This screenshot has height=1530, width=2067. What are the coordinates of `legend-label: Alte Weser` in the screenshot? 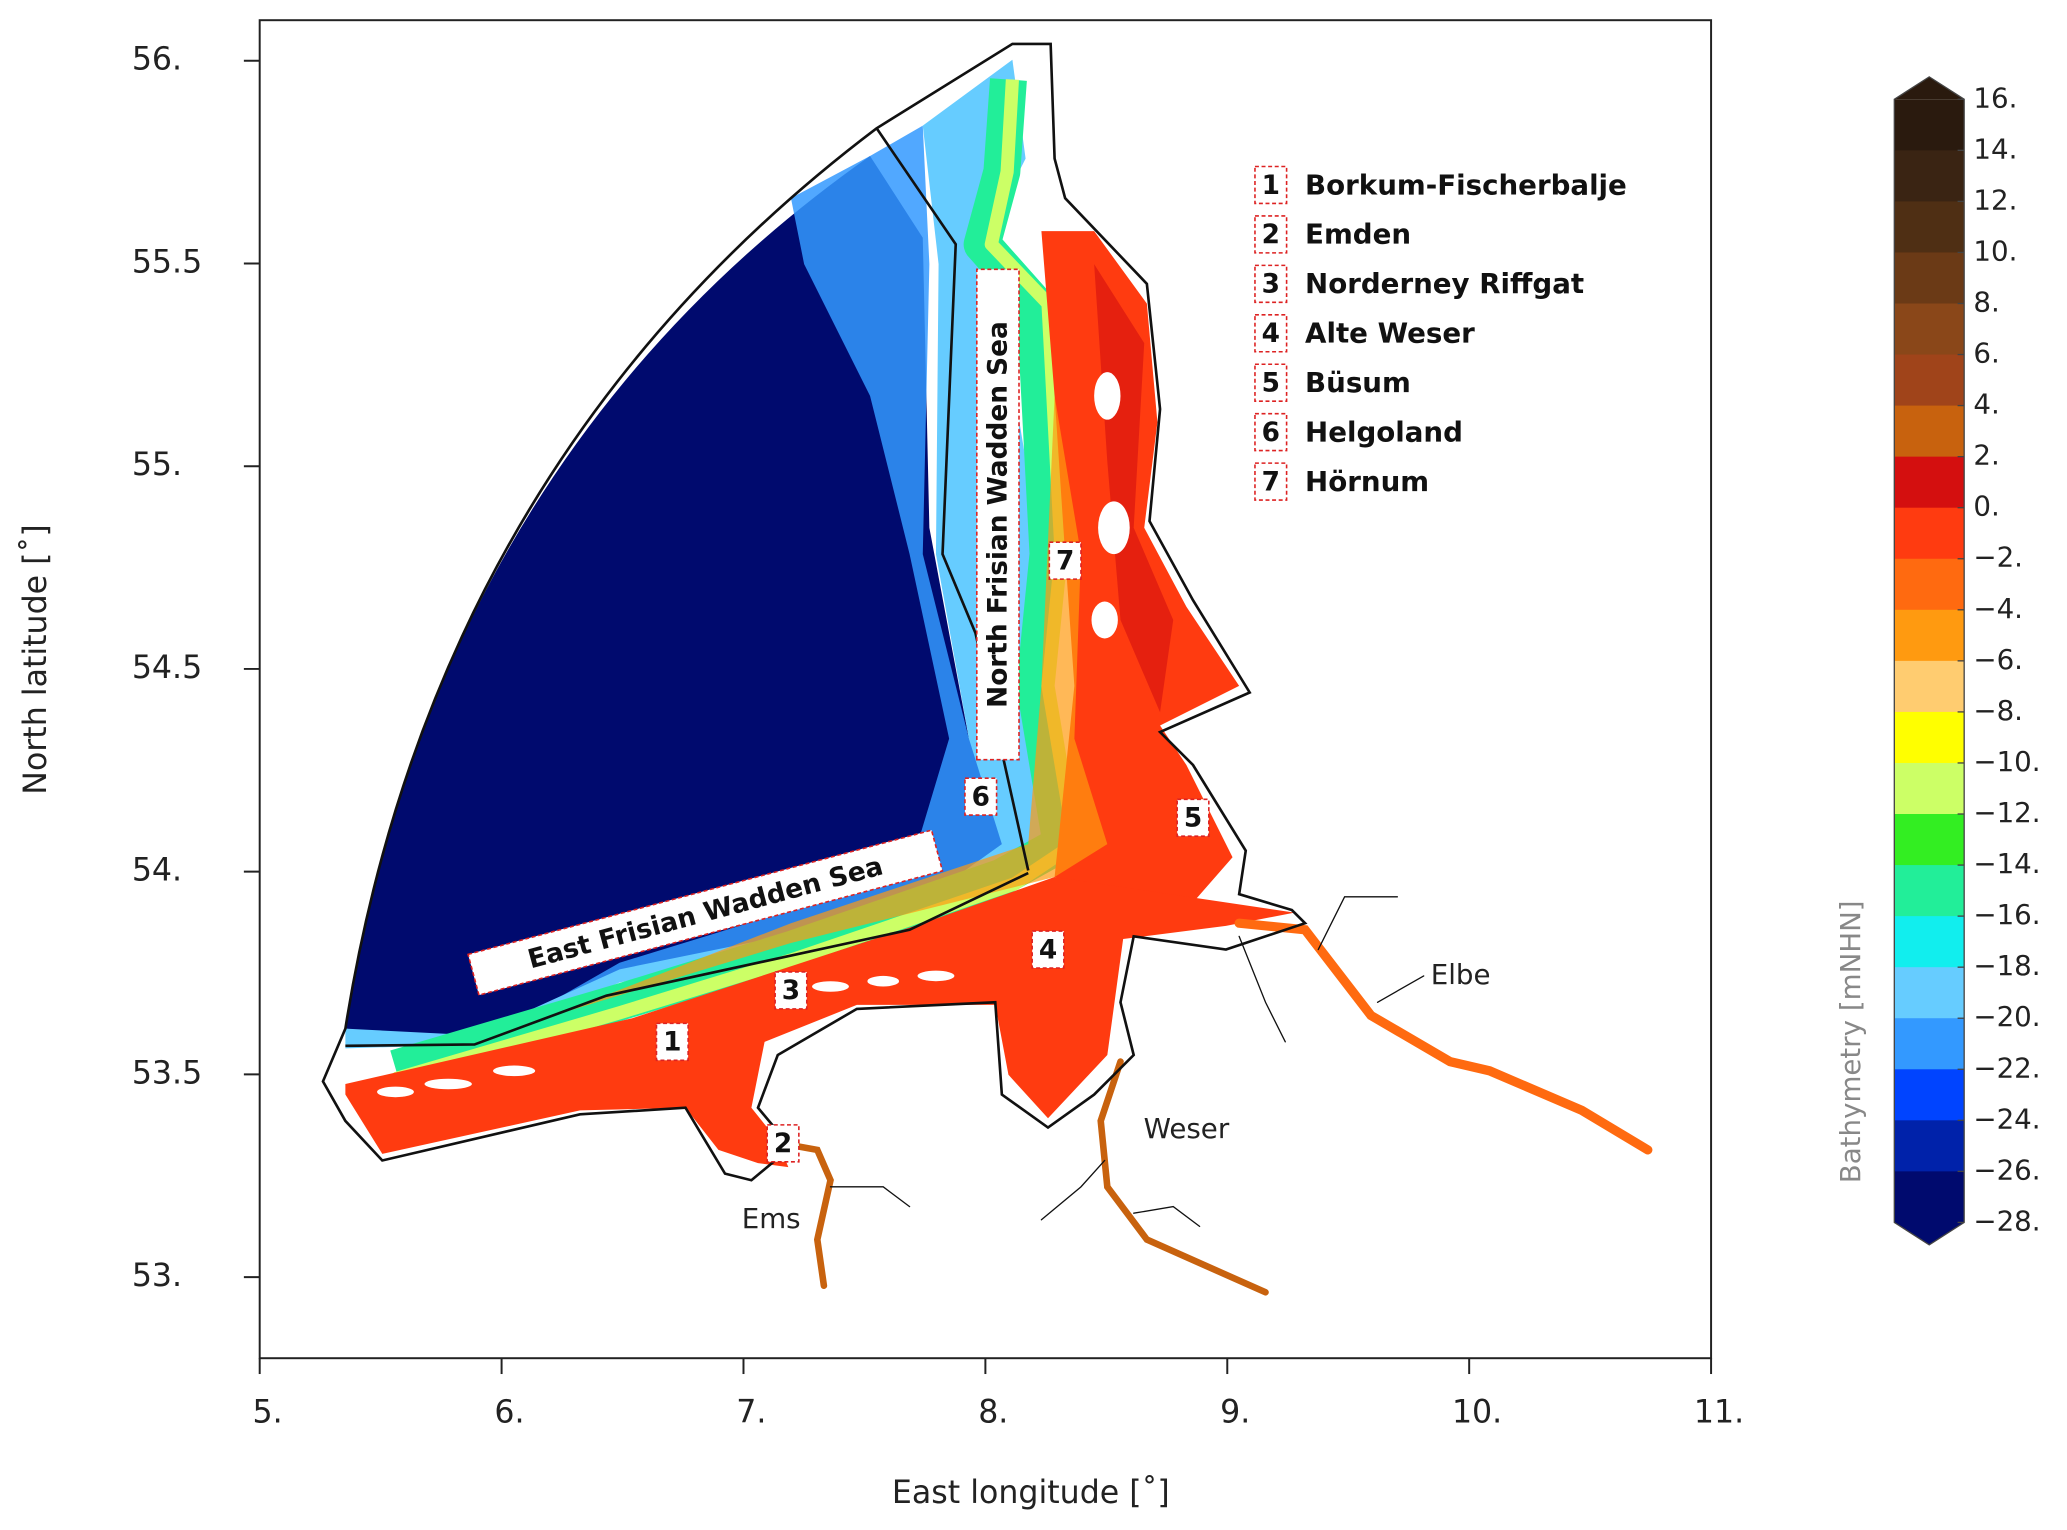 It's located at (1390, 333).